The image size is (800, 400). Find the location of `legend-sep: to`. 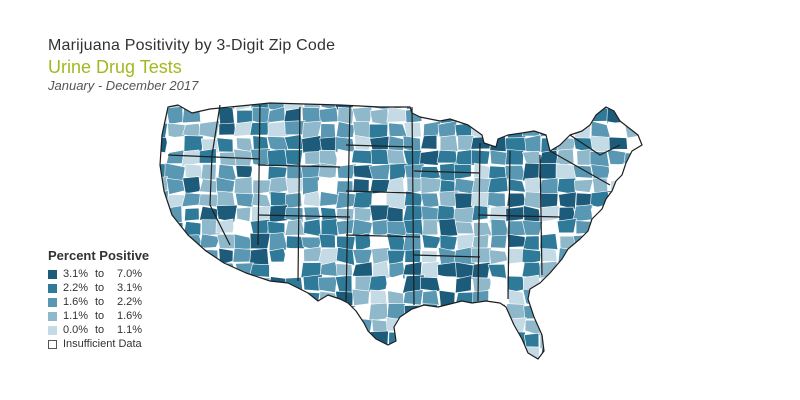

legend-sep: to is located at coordinates (100, 288).